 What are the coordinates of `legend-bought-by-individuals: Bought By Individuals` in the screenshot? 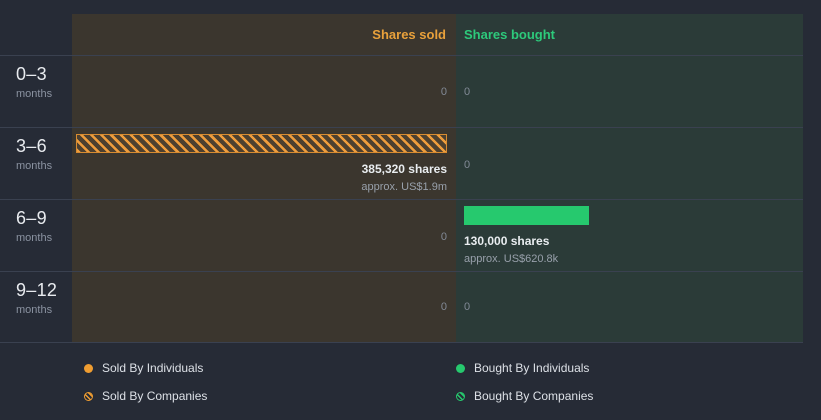 It's located at (524, 368).